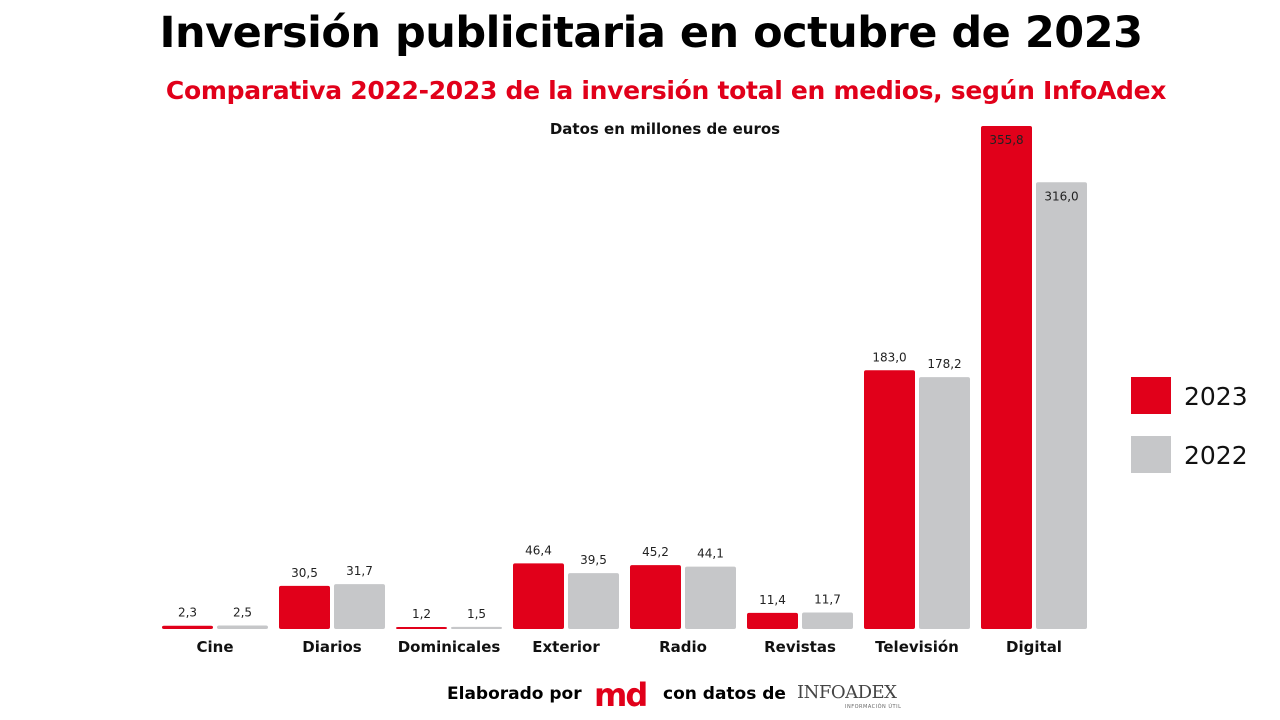 This screenshot has height=720, width=1280. What do you see at coordinates (242, 612) in the screenshot?
I see `value-label-cine-2022: 2,5` at bounding box center [242, 612].